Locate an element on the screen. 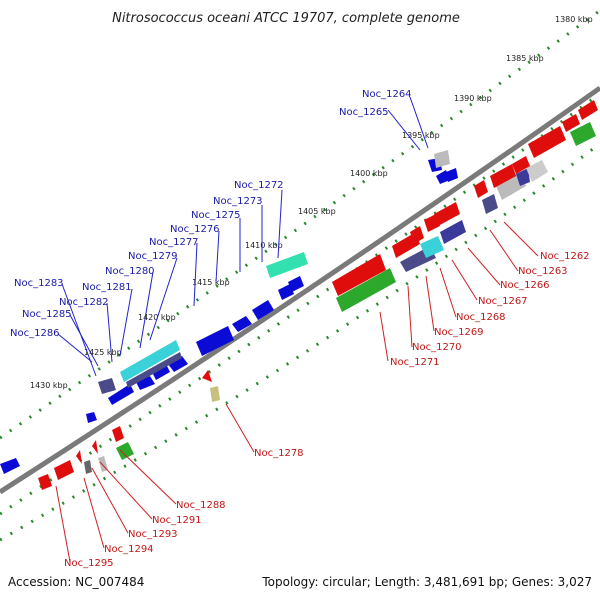 The width and height of the screenshot is (600, 600). gene-label-noc-1270: Noc_1270 is located at coordinates (437, 347).